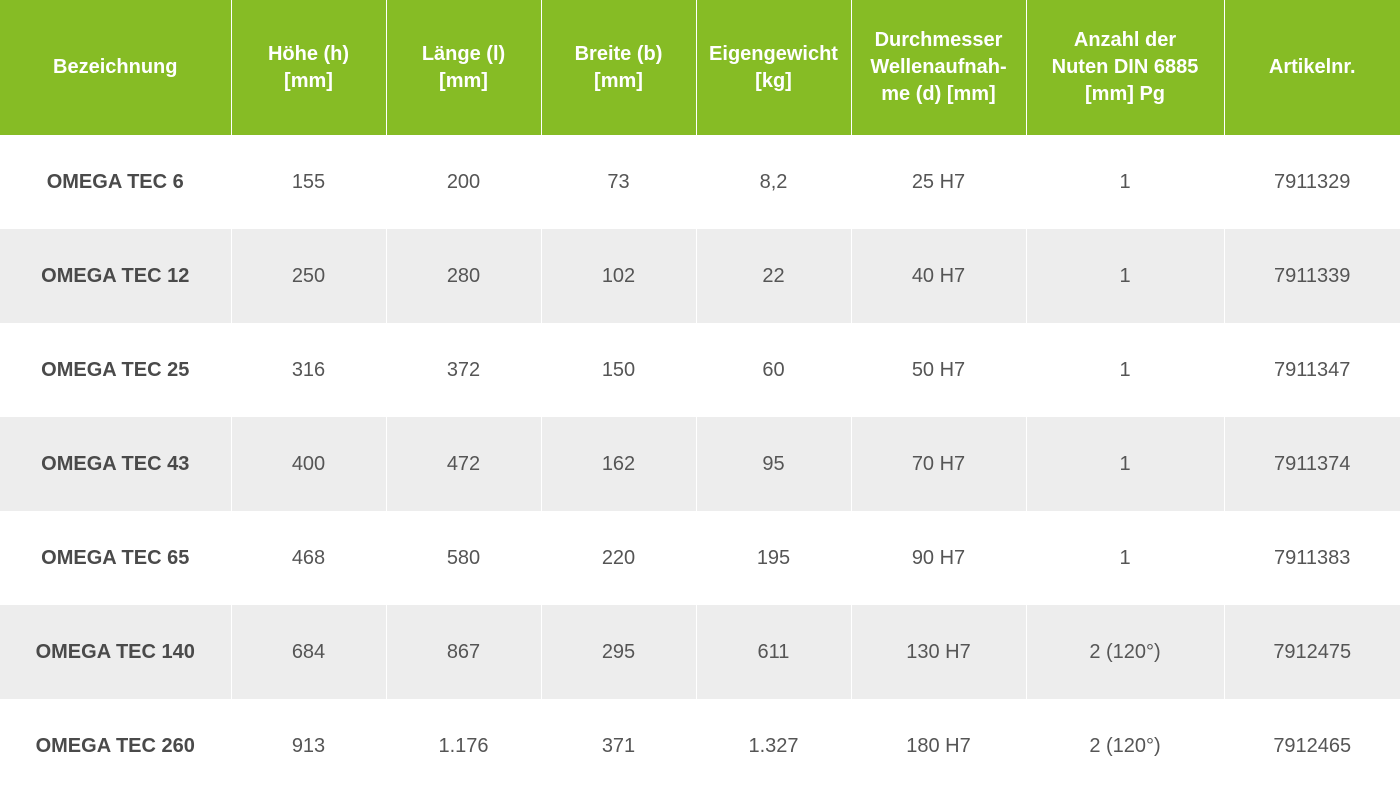 The height and width of the screenshot is (797, 1400). Describe the element at coordinates (619, 746) in the screenshot. I see `cell-breite: 371` at that location.